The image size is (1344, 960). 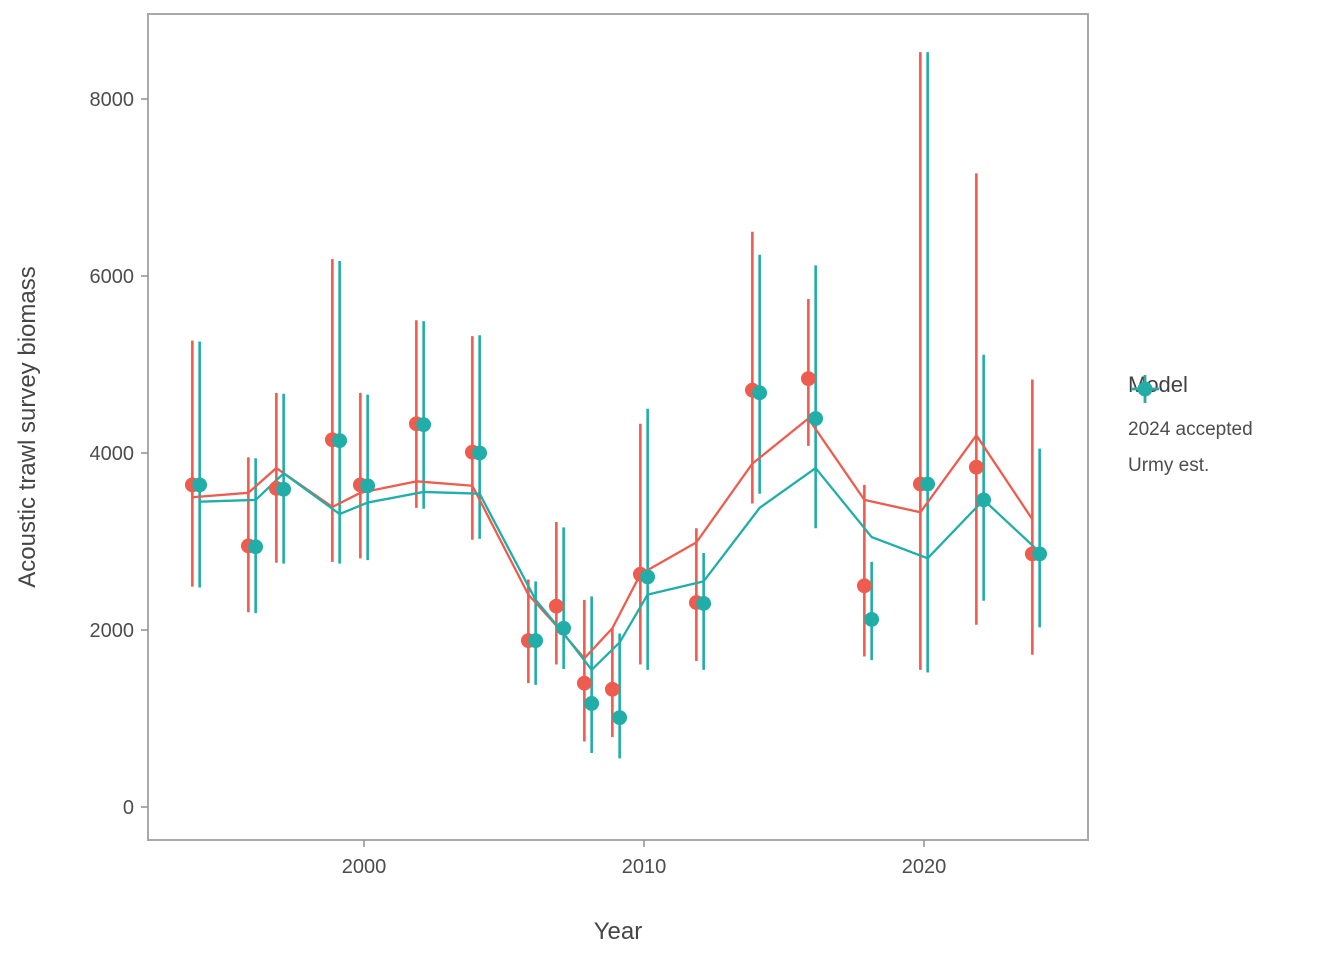 What do you see at coordinates (618, 931) in the screenshot?
I see `x-axis-title: Year` at bounding box center [618, 931].